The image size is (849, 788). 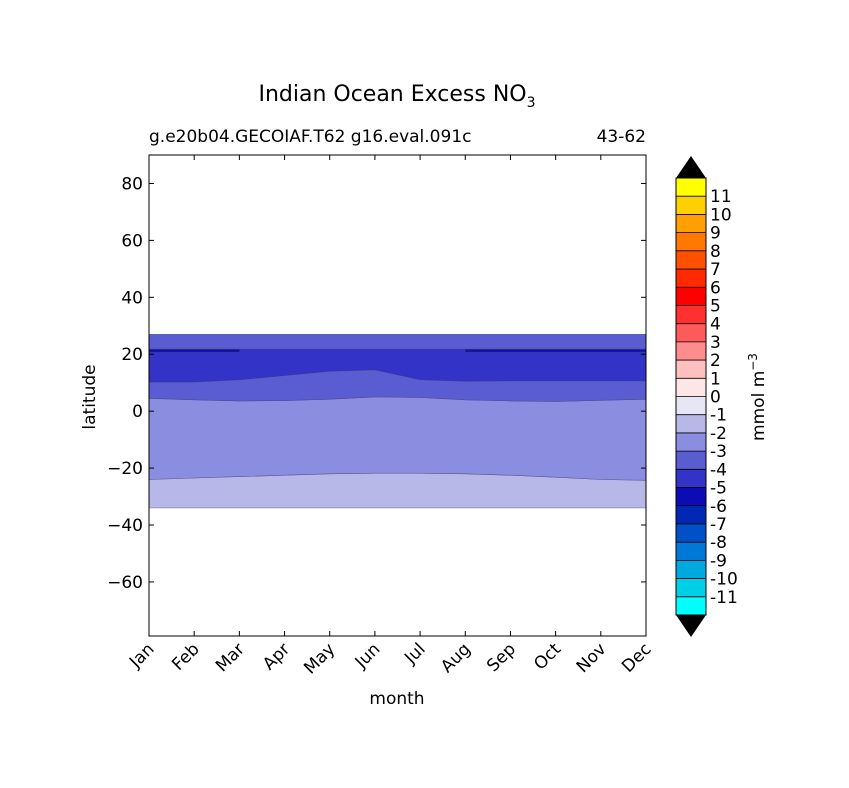 What do you see at coordinates (125, 526) in the screenshot?
I see `y-tick-label: −40` at bounding box center [125, 526].